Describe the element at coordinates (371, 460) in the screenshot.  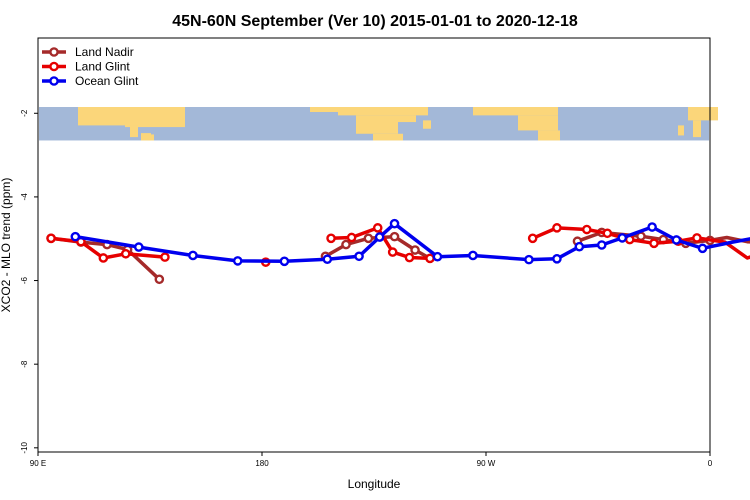
I see `x-axis: 90 E 180 90 W 0` at that location.